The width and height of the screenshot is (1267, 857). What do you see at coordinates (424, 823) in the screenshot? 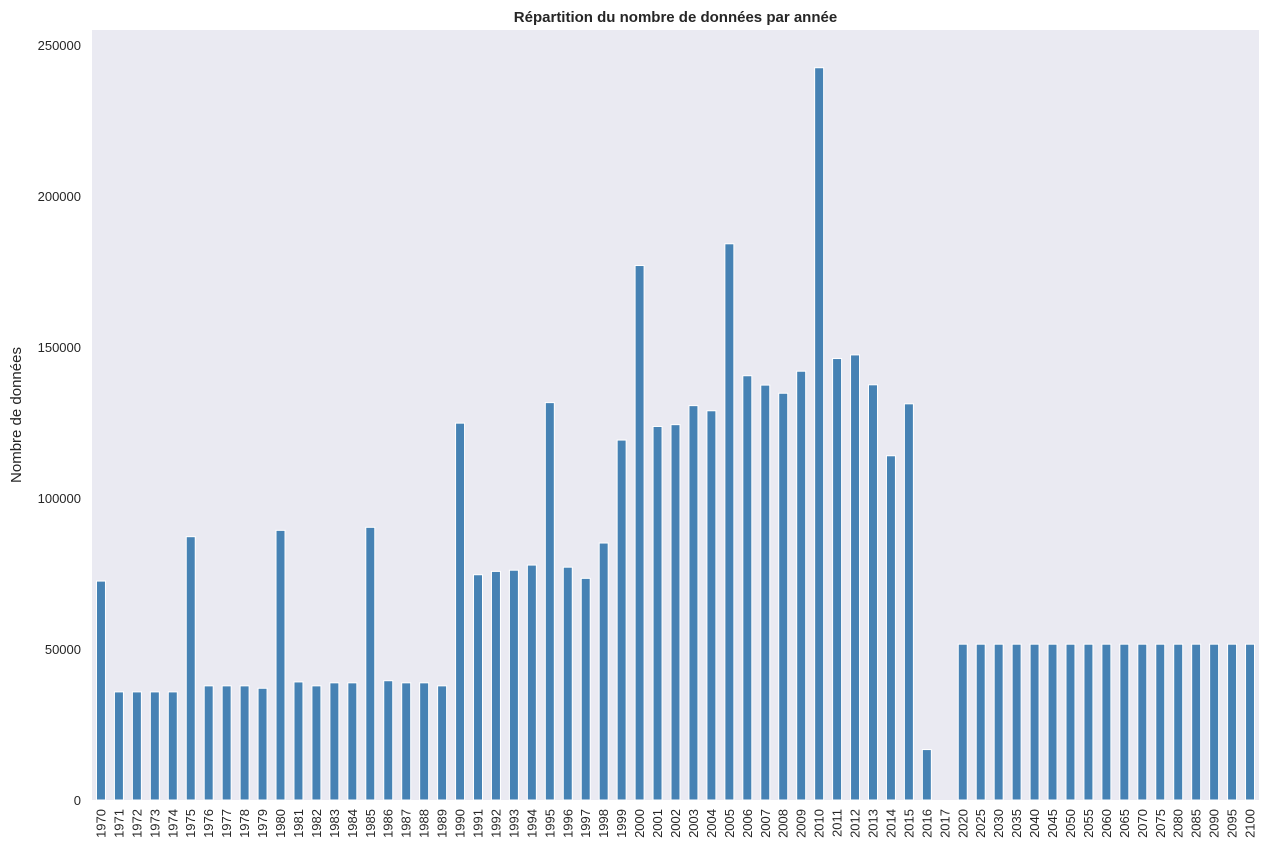
I see `x-tick-label: 1988` at bounding box center [424, 823].